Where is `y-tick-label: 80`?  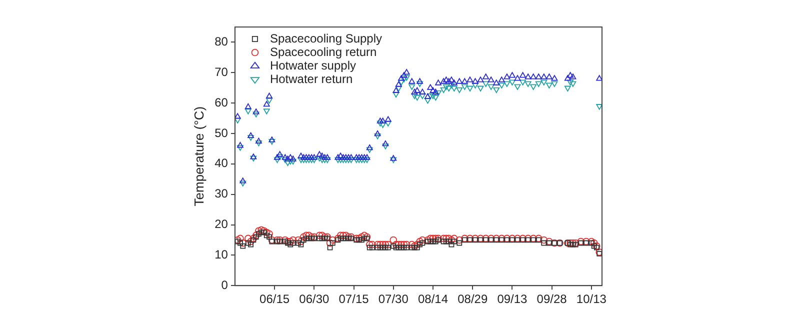 y-tick-label: 80 is located at coordinates (221, 41).